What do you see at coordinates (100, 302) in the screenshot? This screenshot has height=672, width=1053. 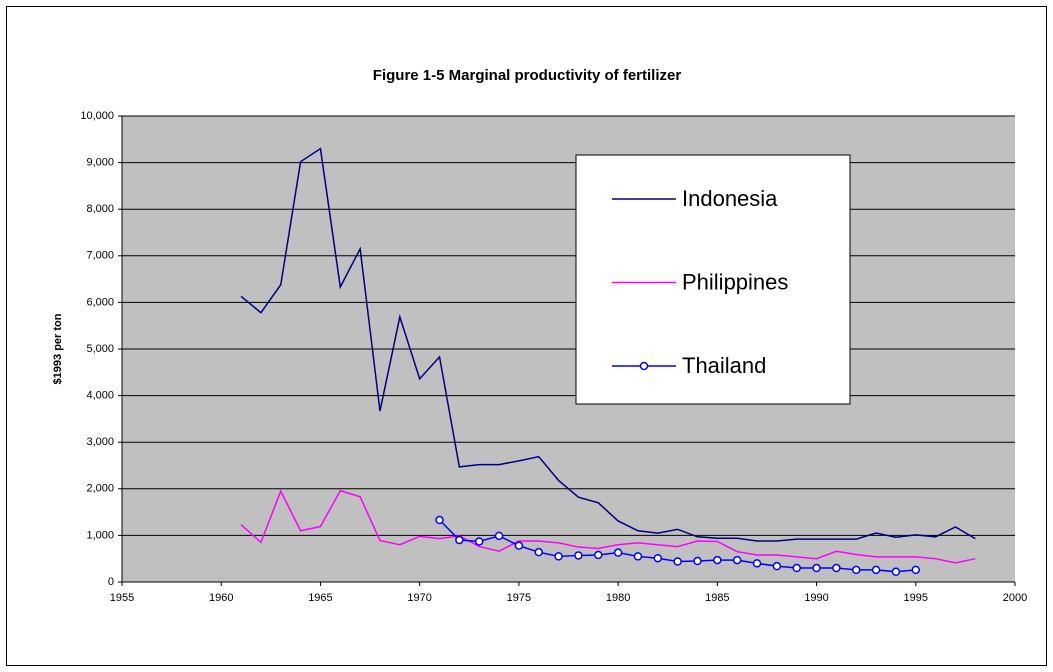 I see `y-tick-label: 6,000` at bounding box center [100, 302].